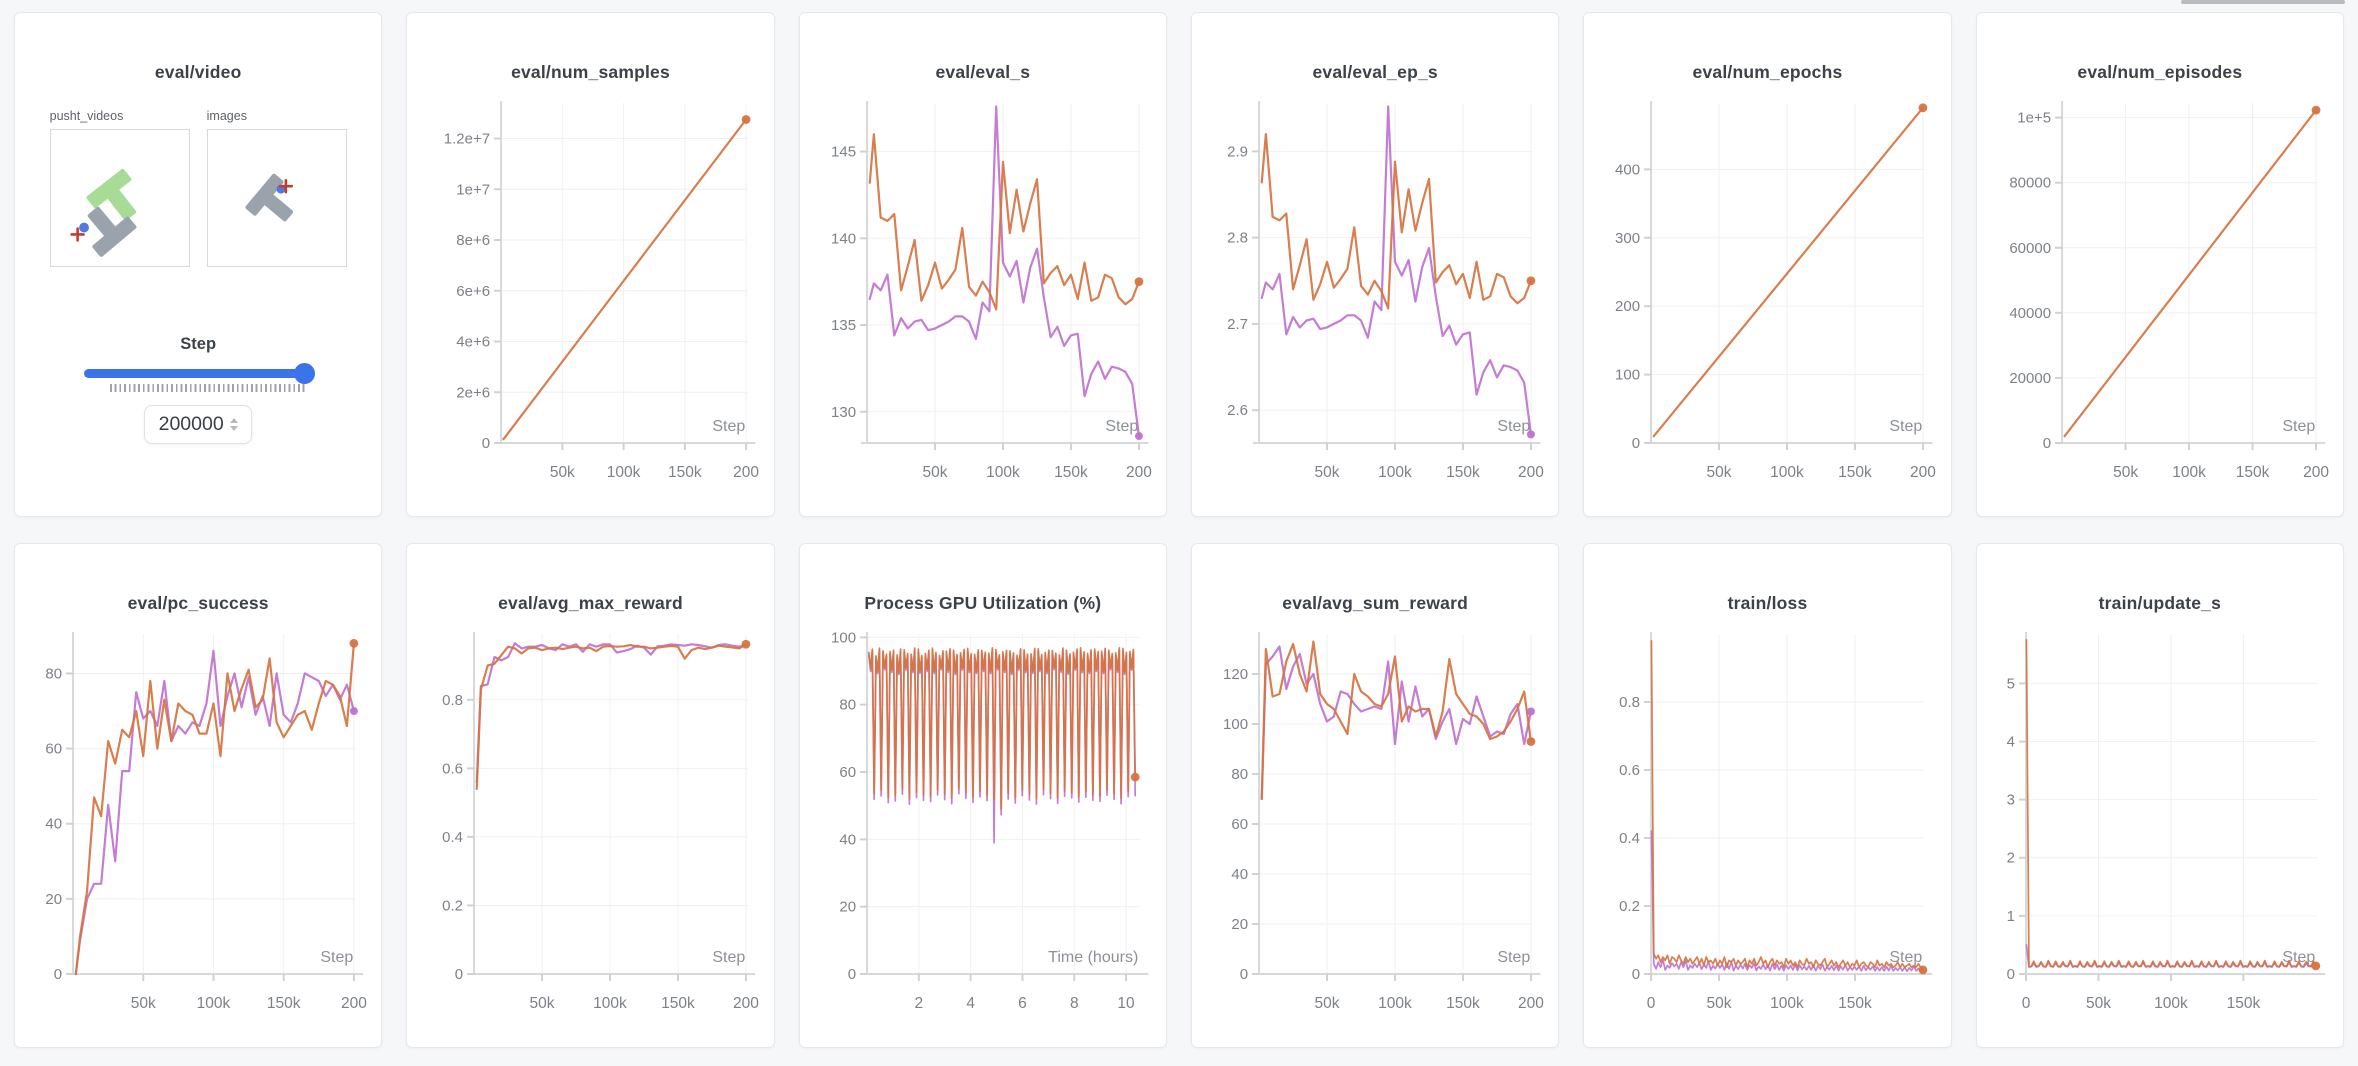  I want to click on media-item-images: images, so click(276, 188).